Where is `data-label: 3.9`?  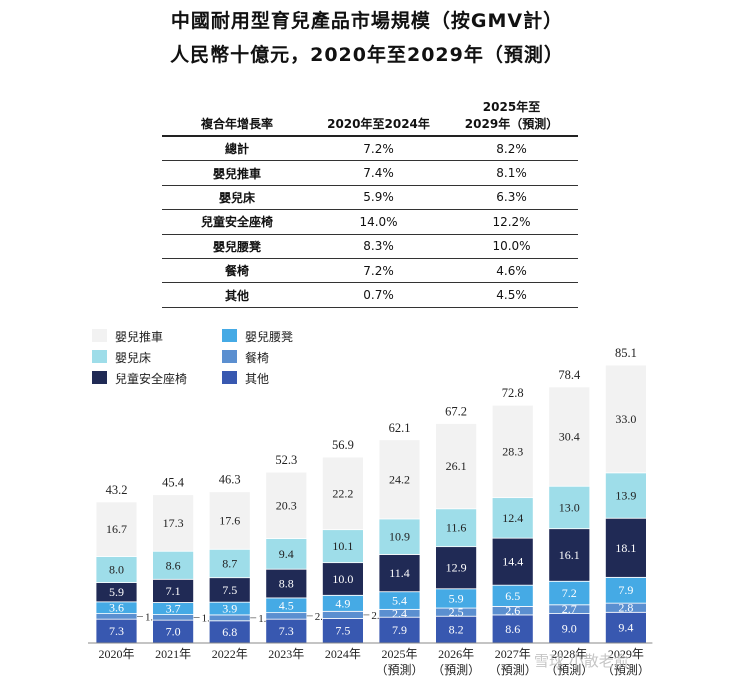 data-label: 3.9 is located at coordinates (229, 609).